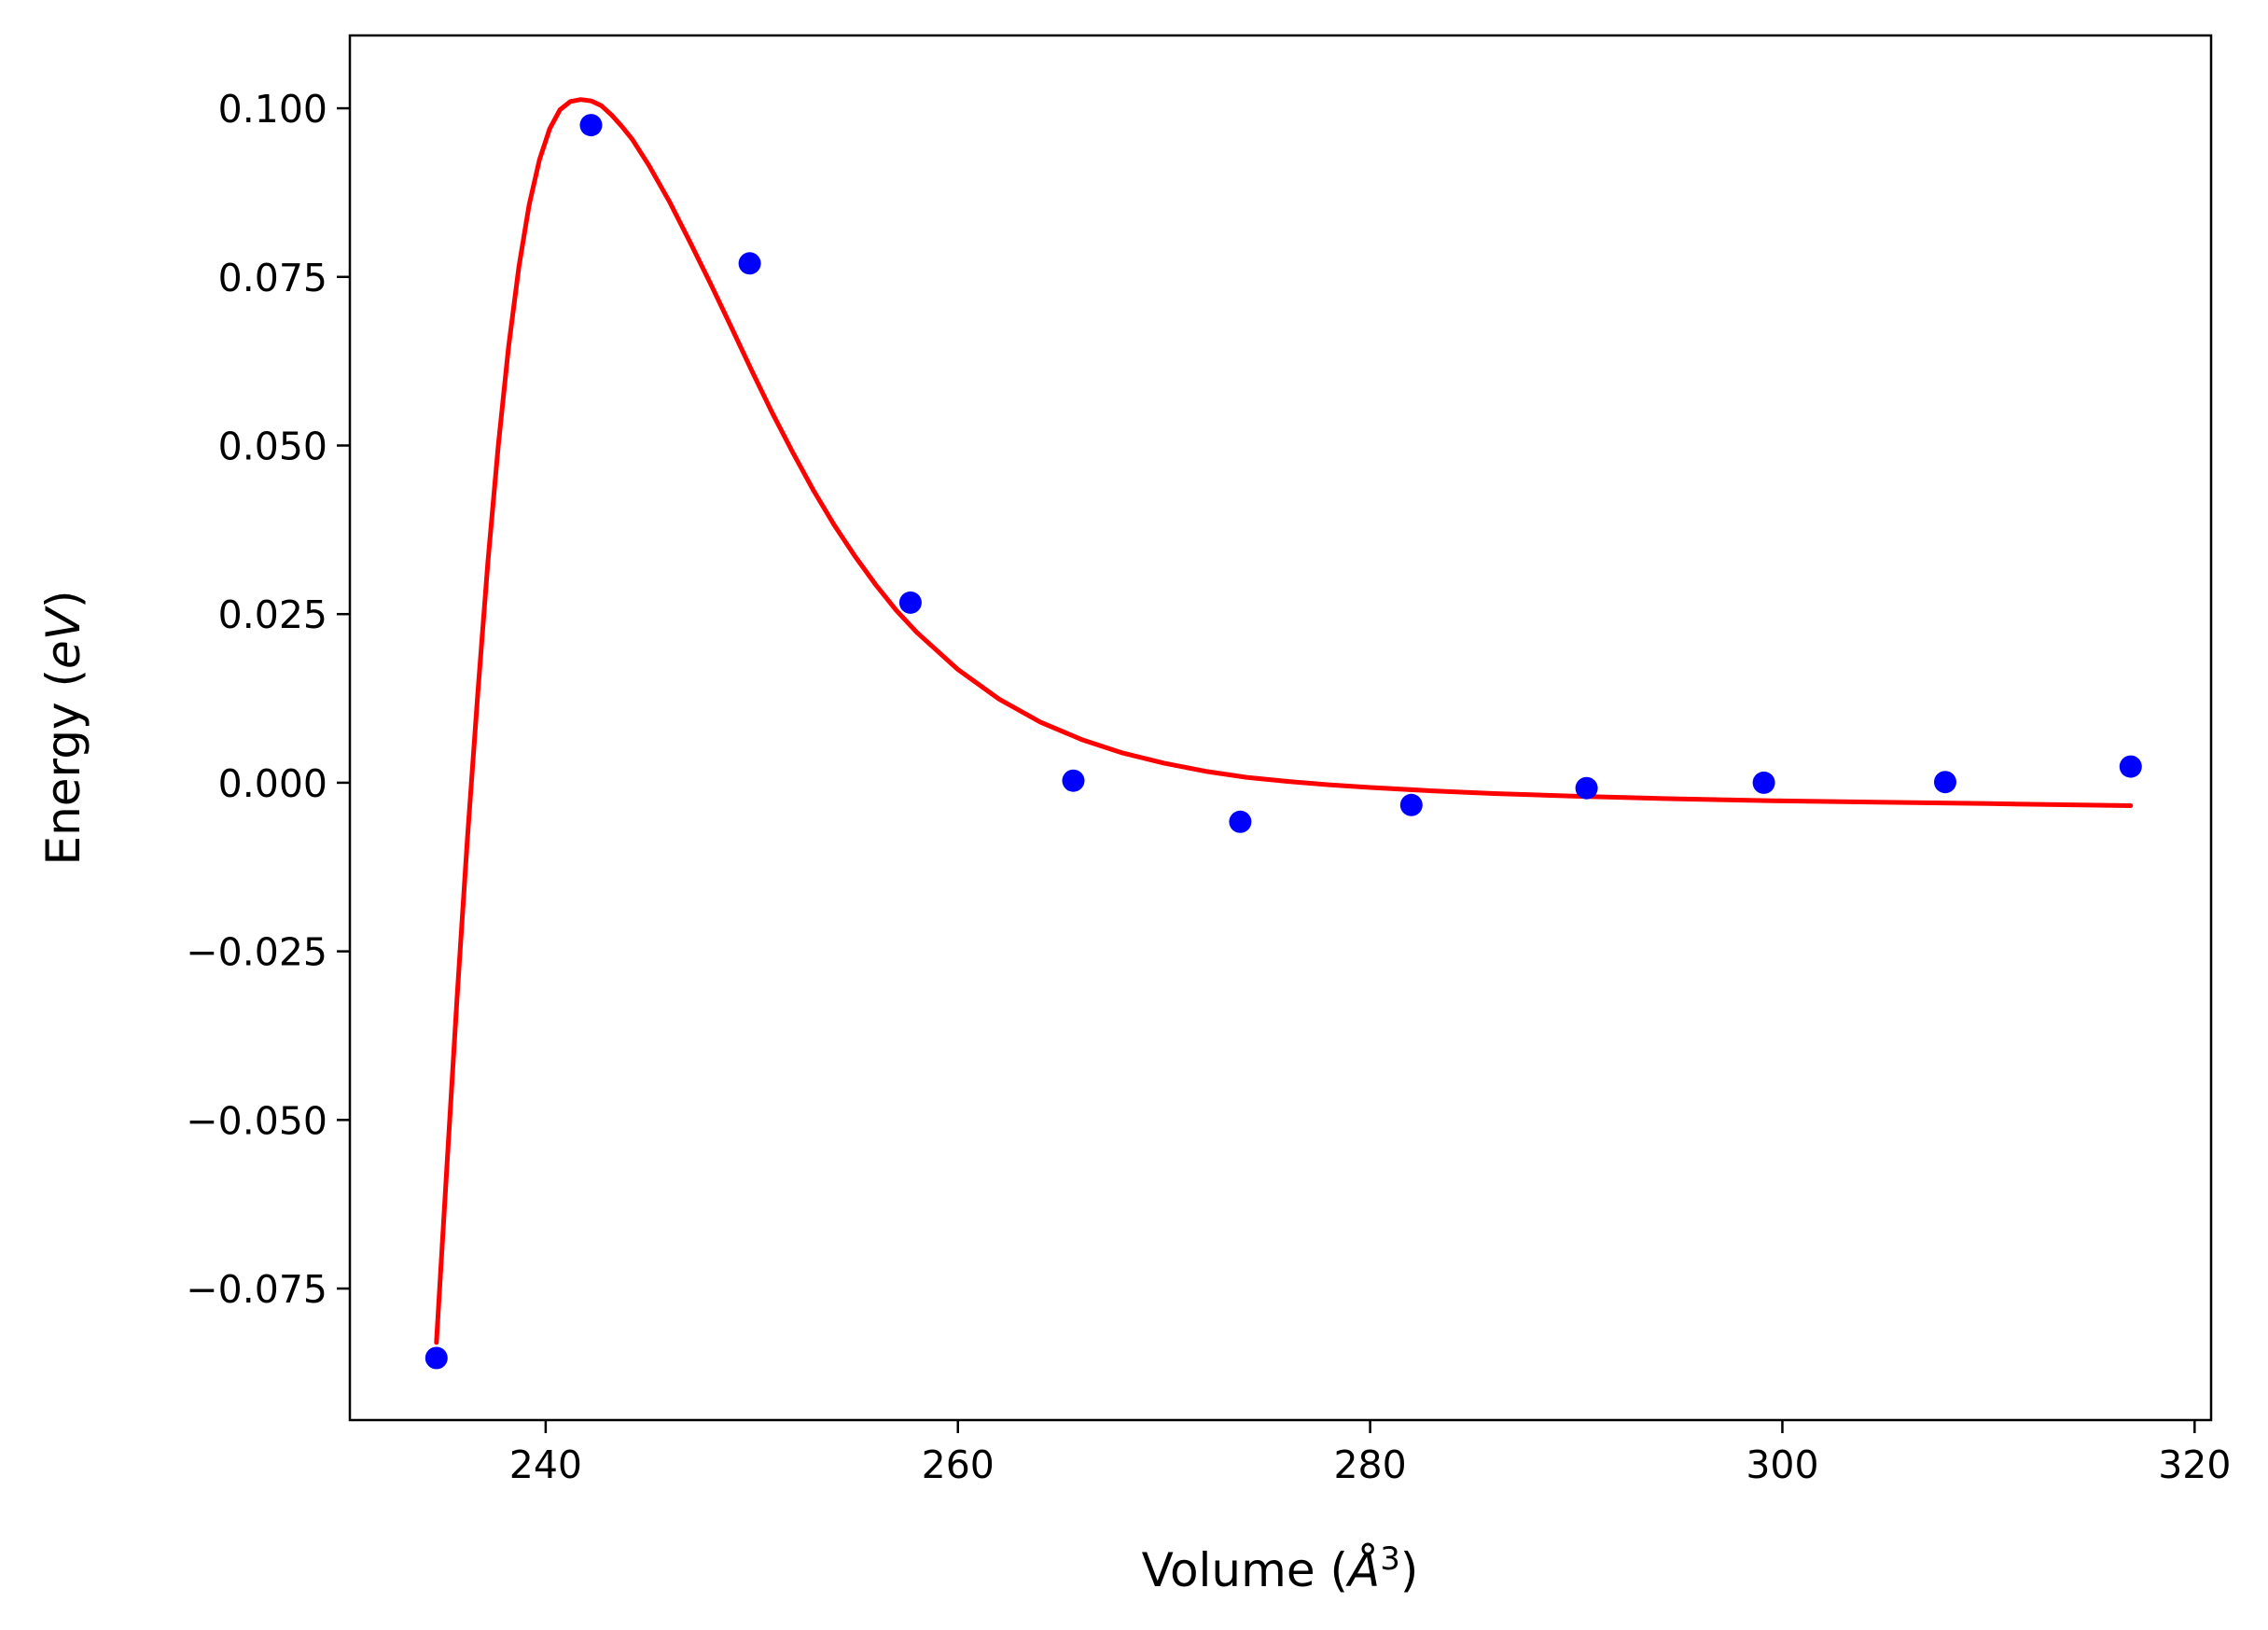  Describe the element at coordinates (272, 278) in the screenshot. I see `y-tick-label: 0.075` at that location.